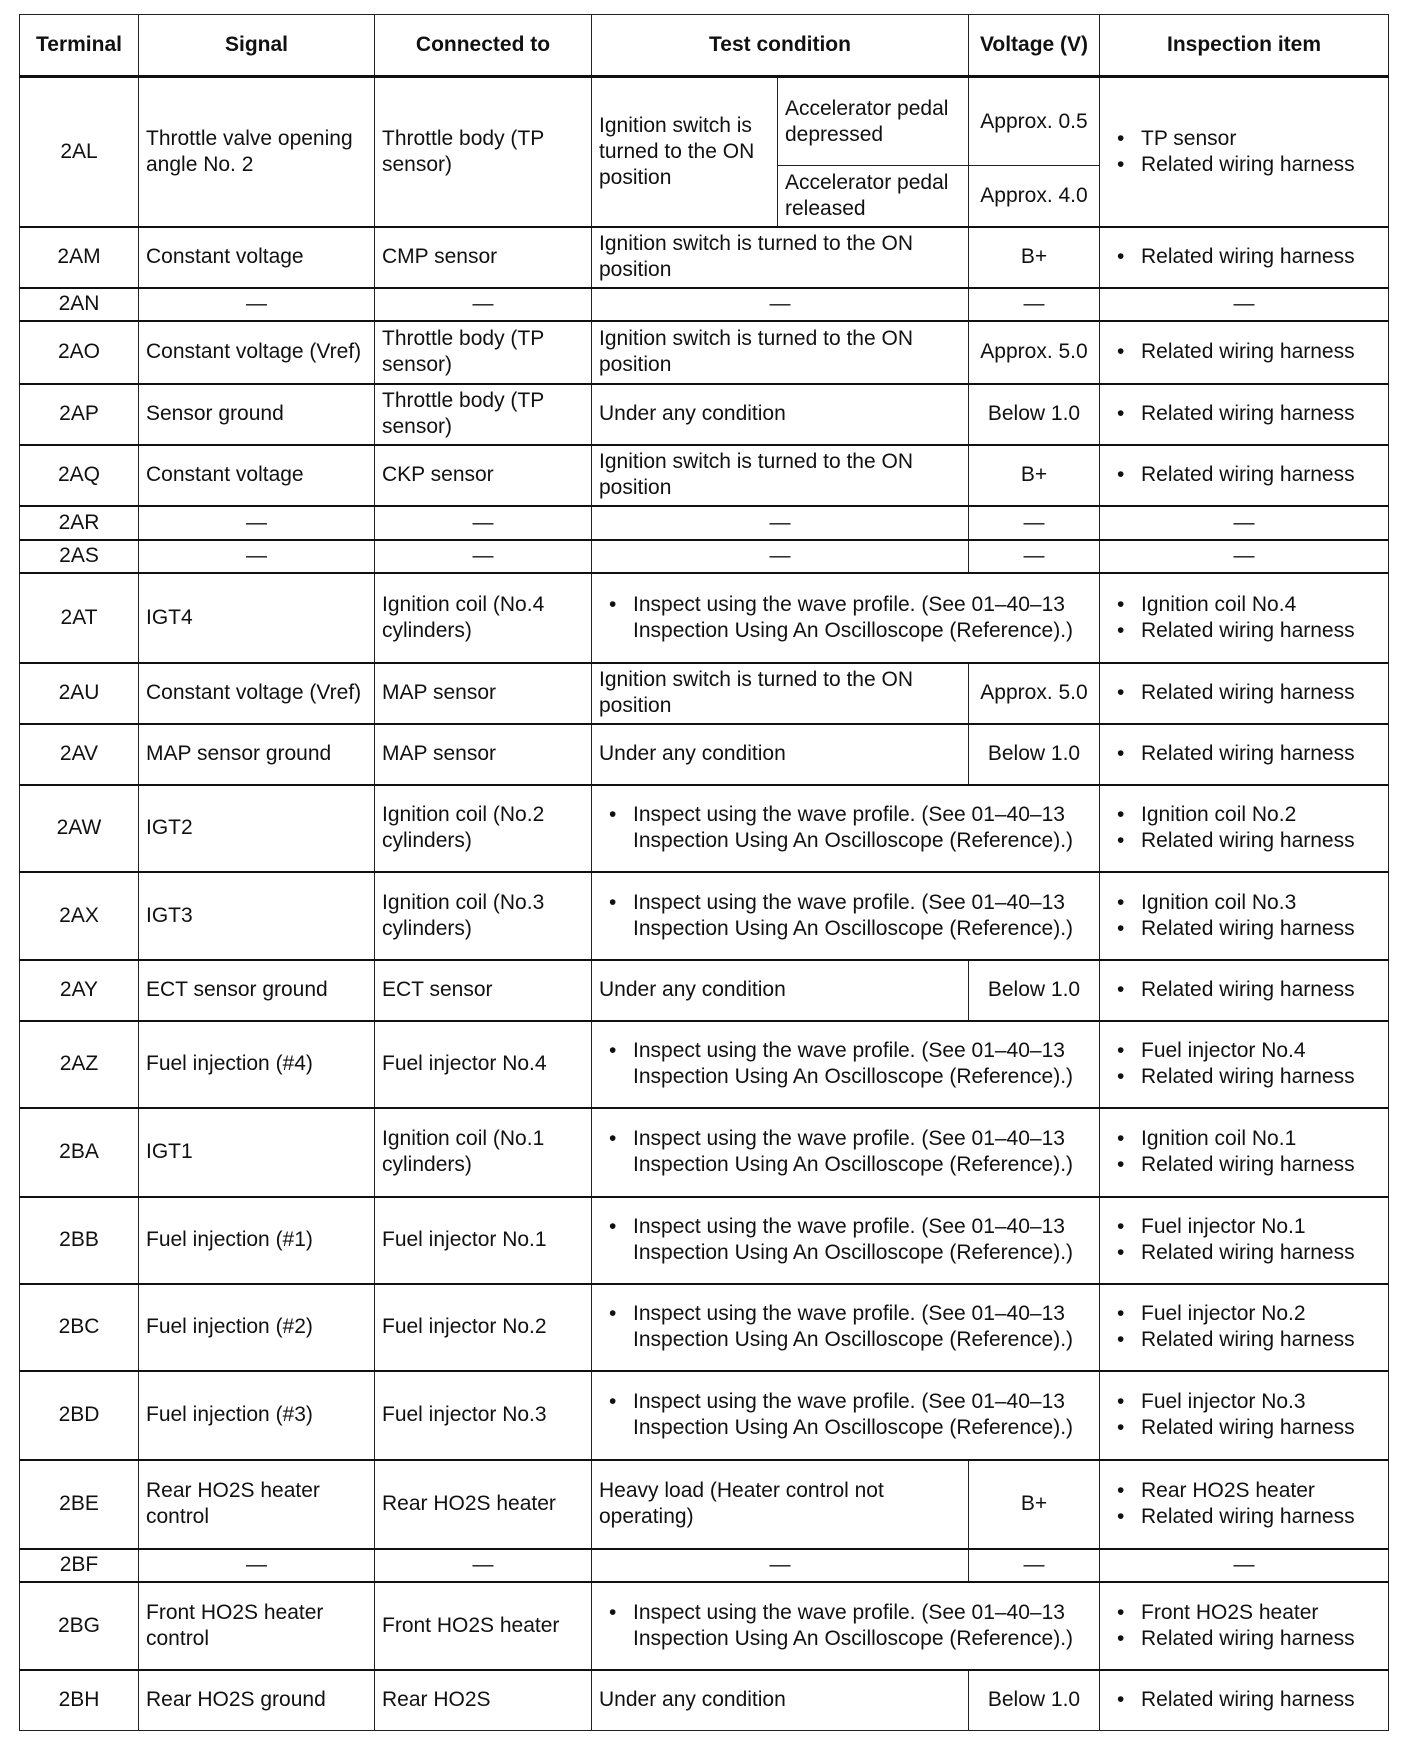  What do you see at coordinates (1034, 522) in the screenshot?
I see `voltage-cell: —` at bounding box center [1034, 522].